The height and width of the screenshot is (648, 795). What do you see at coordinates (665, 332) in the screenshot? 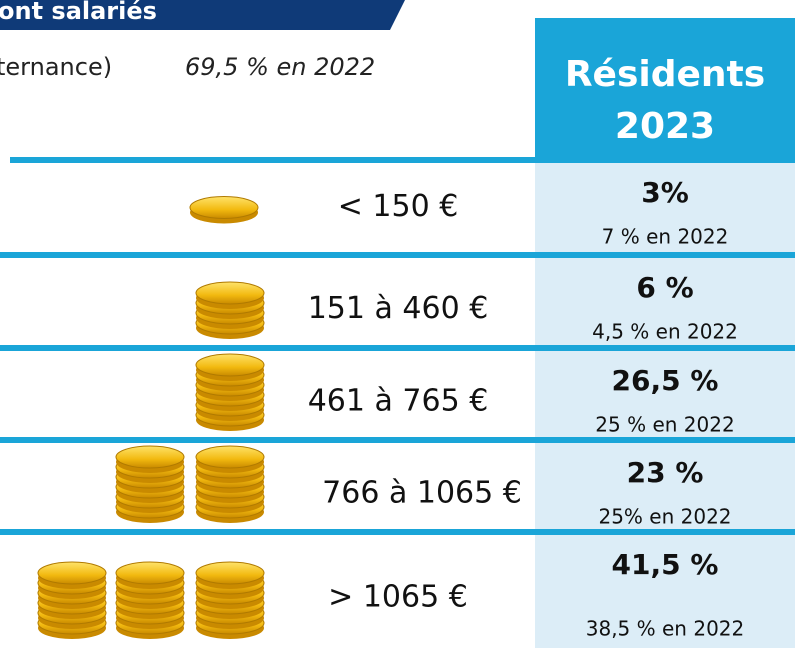
I see `previous: 4,5 % en 2022` at bounding box center [665, 332].